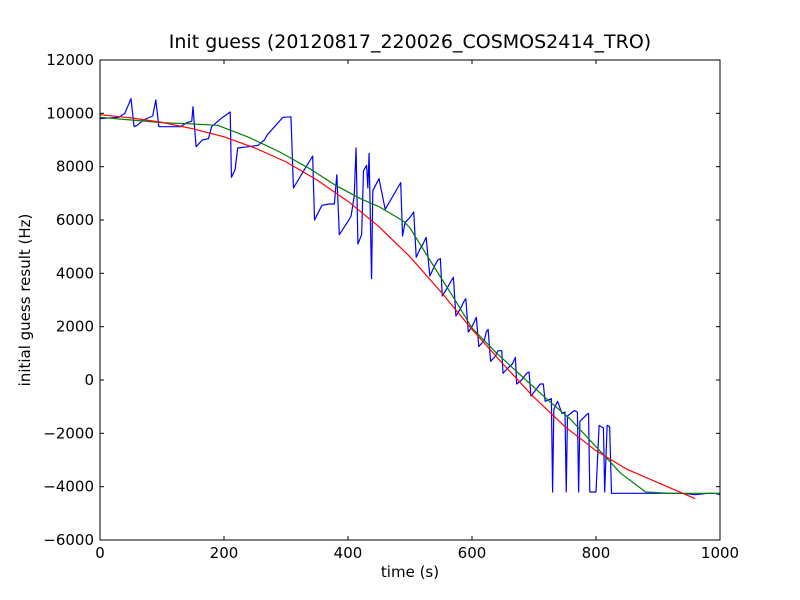 The width and height of the screenshot is (800, 600). What do you see at coordinates (75, 327) in the screenshot?
I see `y-tick-label: 2000` at bounding box center [75, 327].